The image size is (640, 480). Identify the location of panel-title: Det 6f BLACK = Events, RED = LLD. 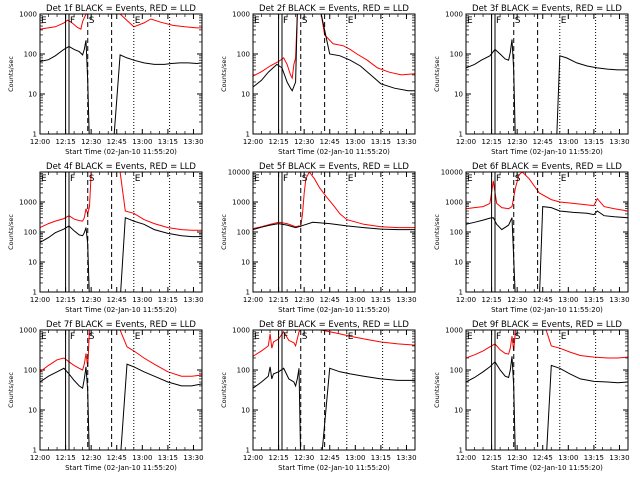
(547, 167).